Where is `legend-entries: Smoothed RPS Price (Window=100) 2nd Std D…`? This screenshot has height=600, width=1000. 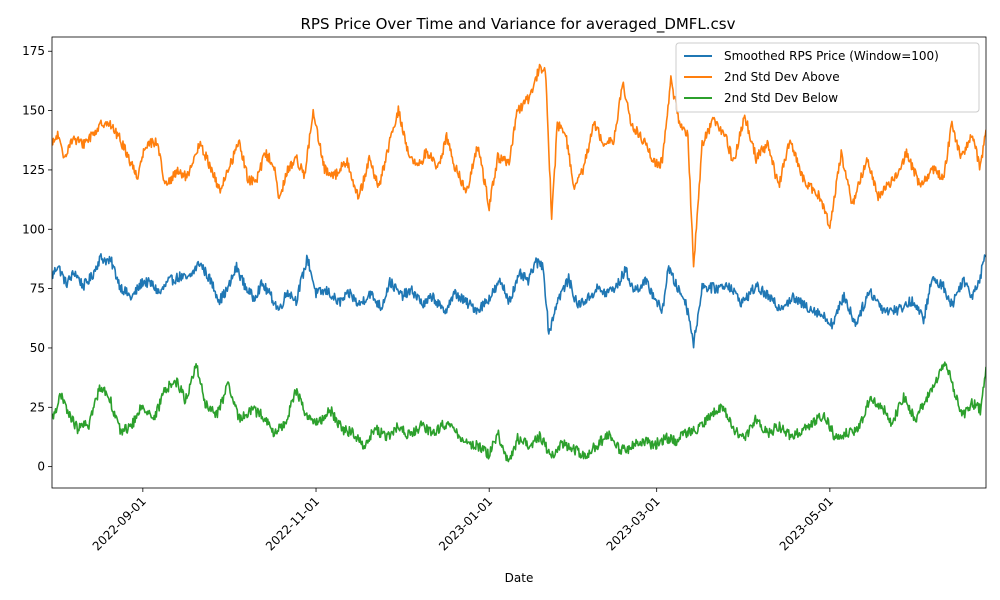
legend-entries: Smoothed RPS Price (Window=100) 2nd Std D… is located at coordinates (811, 77).